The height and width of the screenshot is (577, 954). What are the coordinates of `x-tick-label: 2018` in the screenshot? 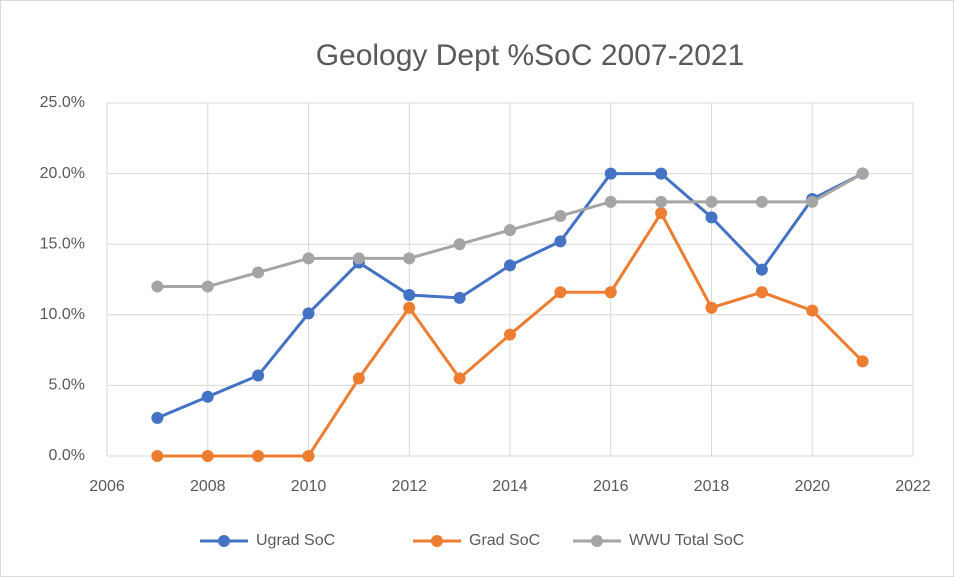 It's located at (712, 486).